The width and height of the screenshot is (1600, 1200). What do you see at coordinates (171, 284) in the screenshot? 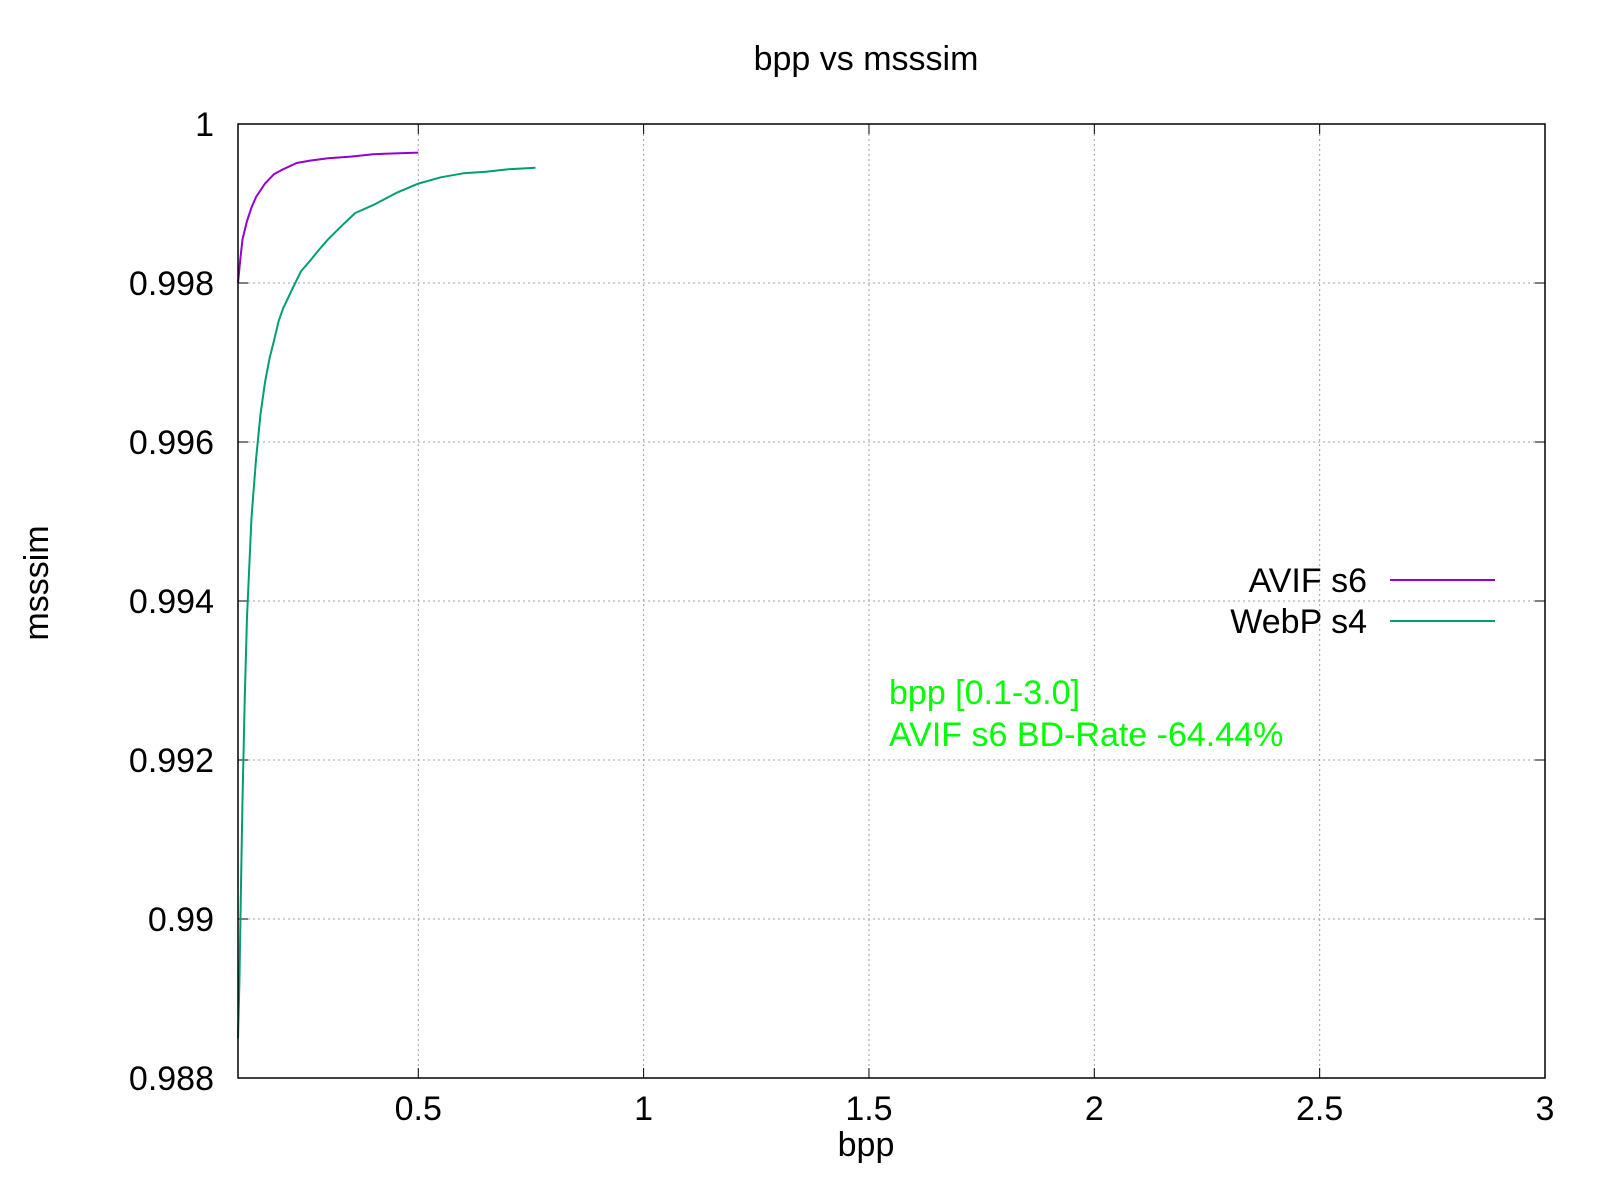
I see `y-tick-label: 0.998` at bounding box center [171, 284].